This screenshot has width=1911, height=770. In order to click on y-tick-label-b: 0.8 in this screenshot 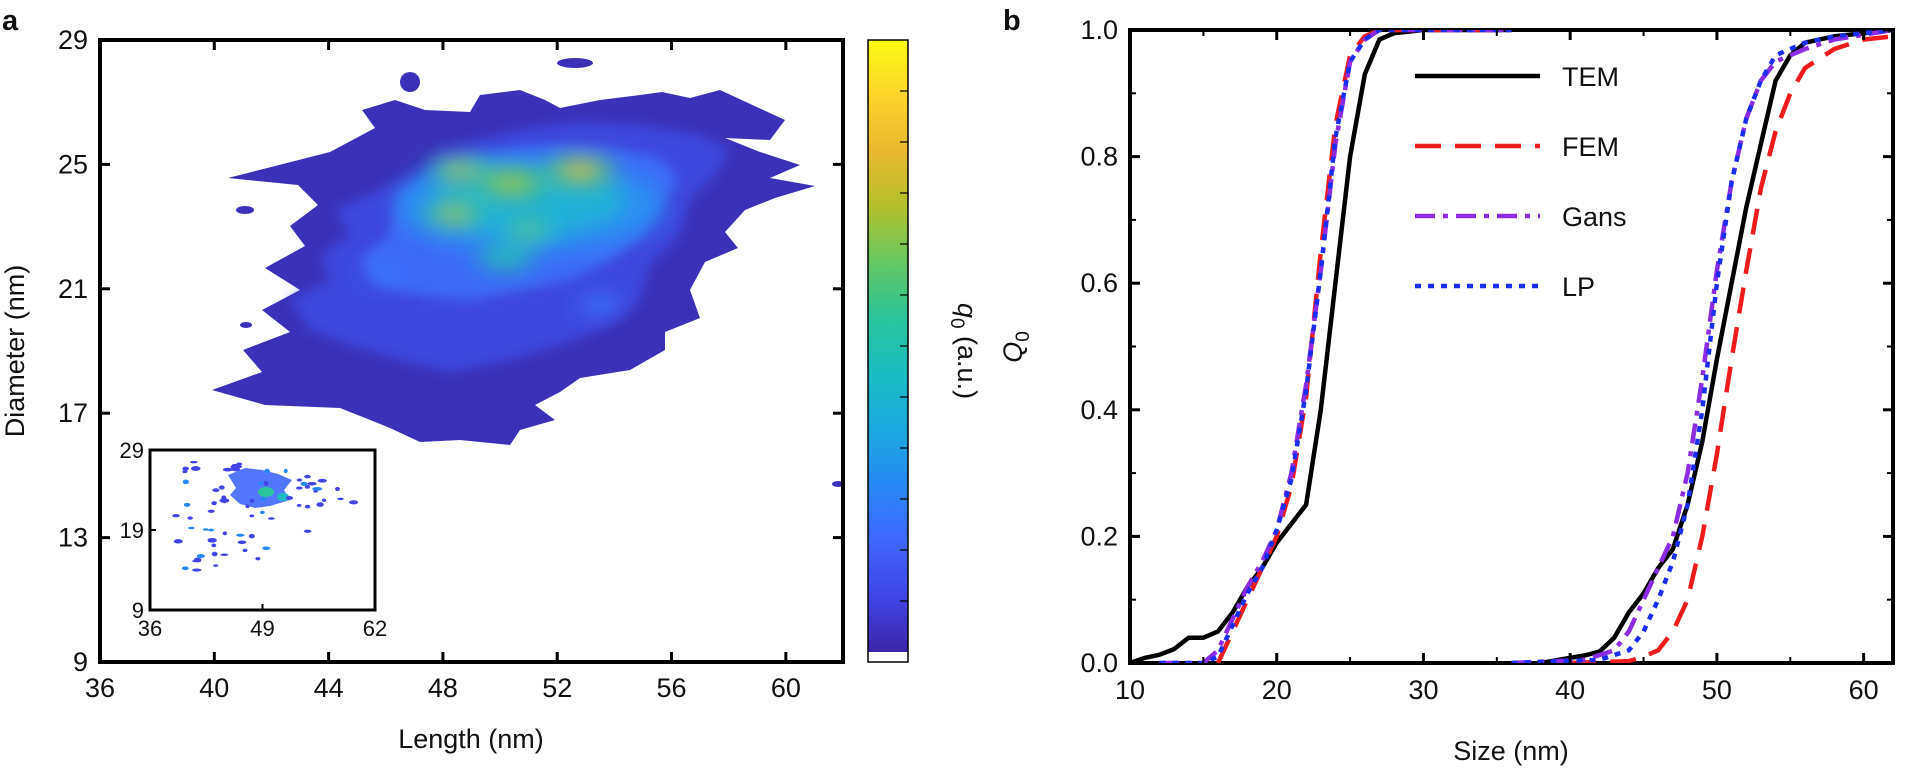, I will do `click(1099, 157)`.